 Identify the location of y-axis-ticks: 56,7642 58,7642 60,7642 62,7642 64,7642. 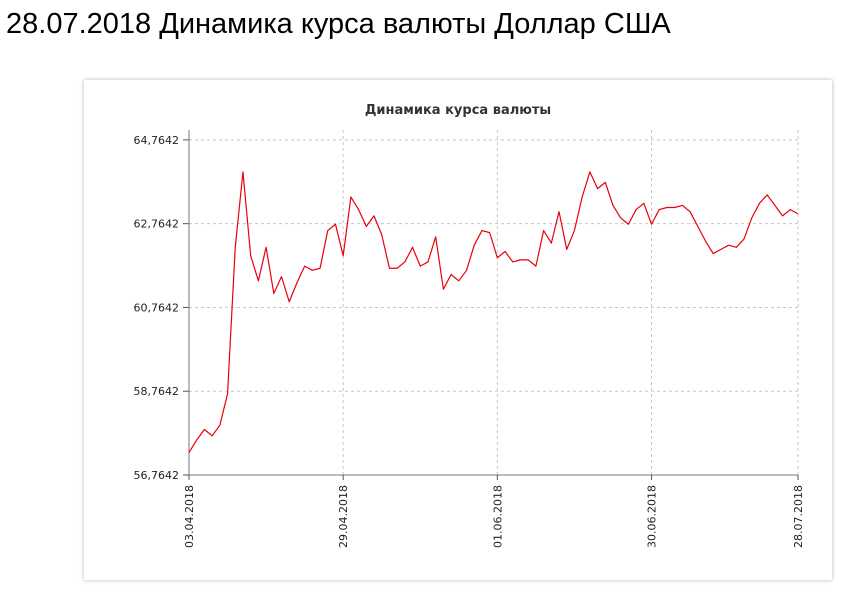
(161, 308).